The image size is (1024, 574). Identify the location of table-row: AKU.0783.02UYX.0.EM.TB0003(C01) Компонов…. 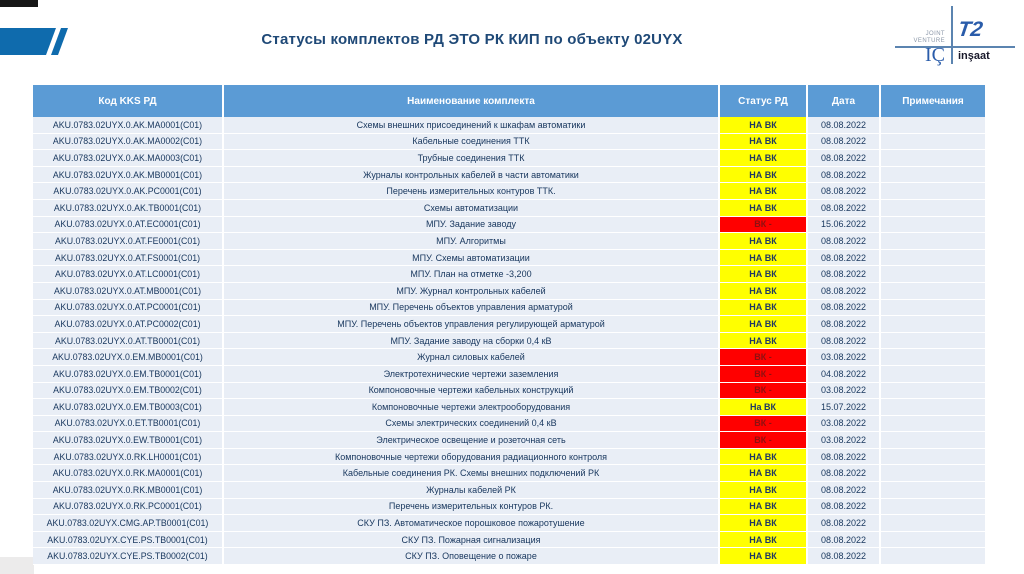
(509, 407).